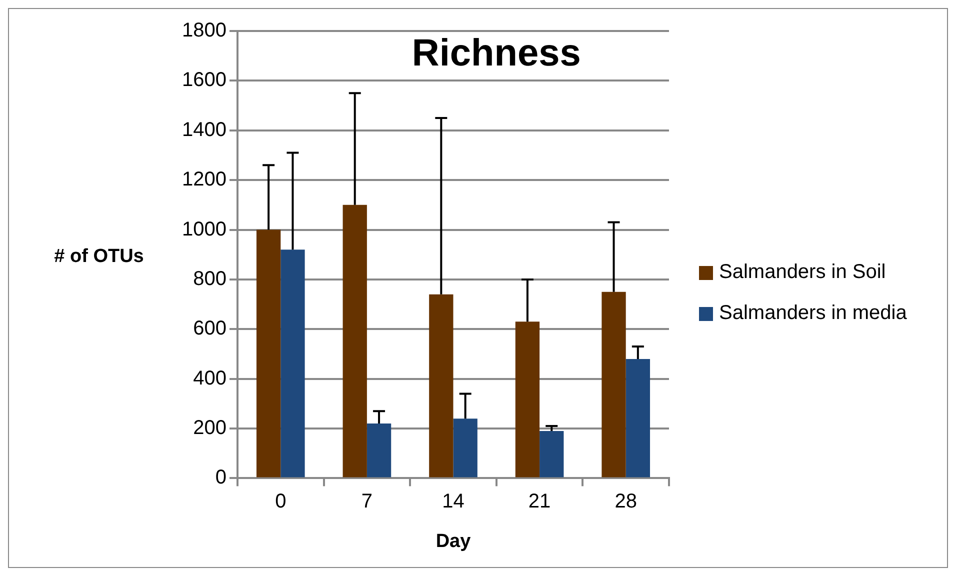 The width and height of the screenshot is (958, 579). Describe the element at coordinates (280, 501) in the screenshot. I see `x-tick-label: 0` at that location.